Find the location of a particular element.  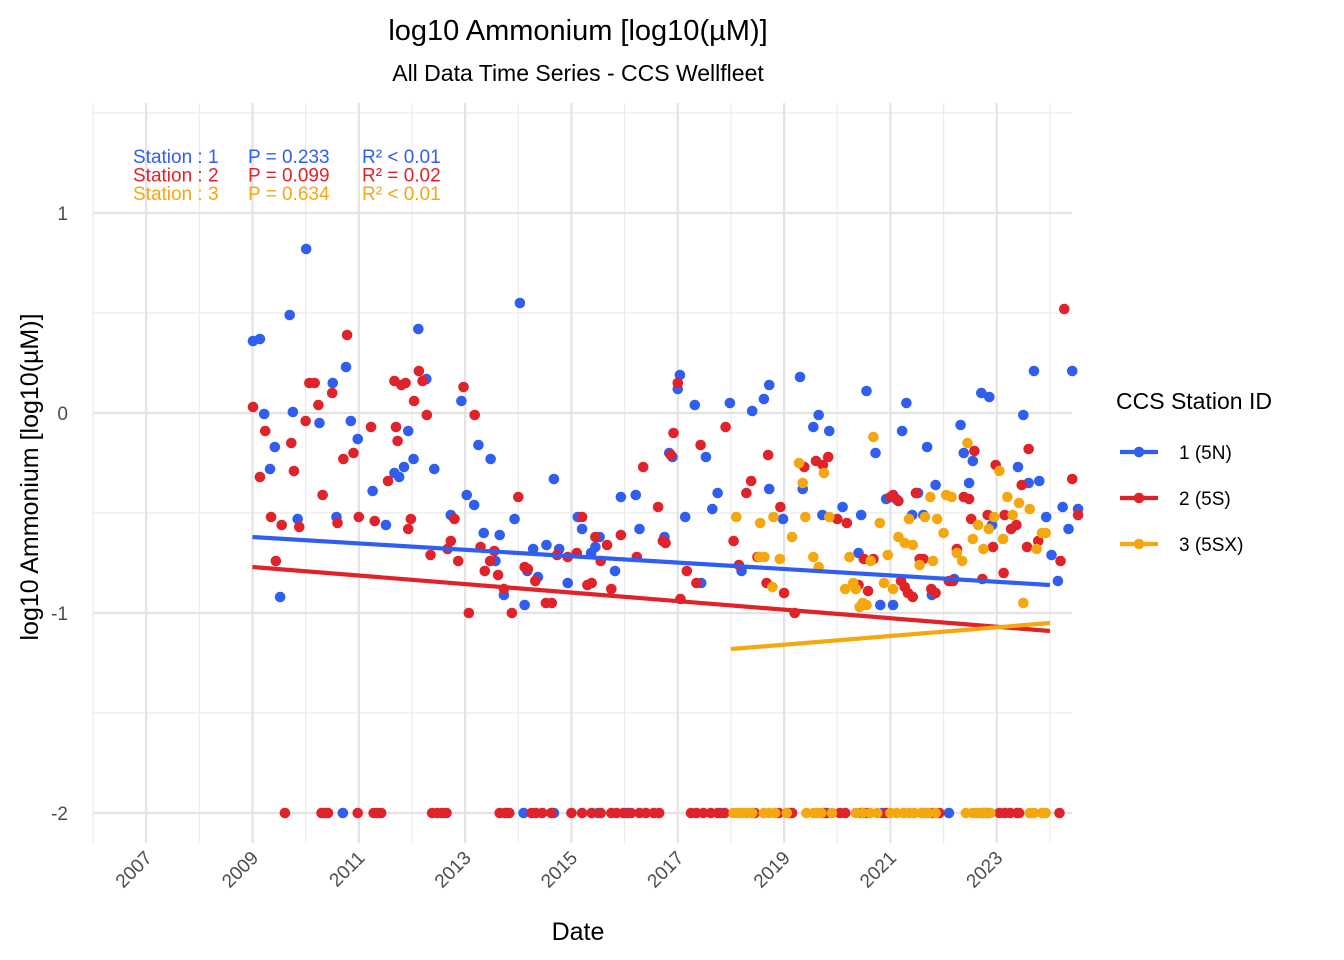

annotation-p-value: P = 0.634 is located at coordinates (289, 194).